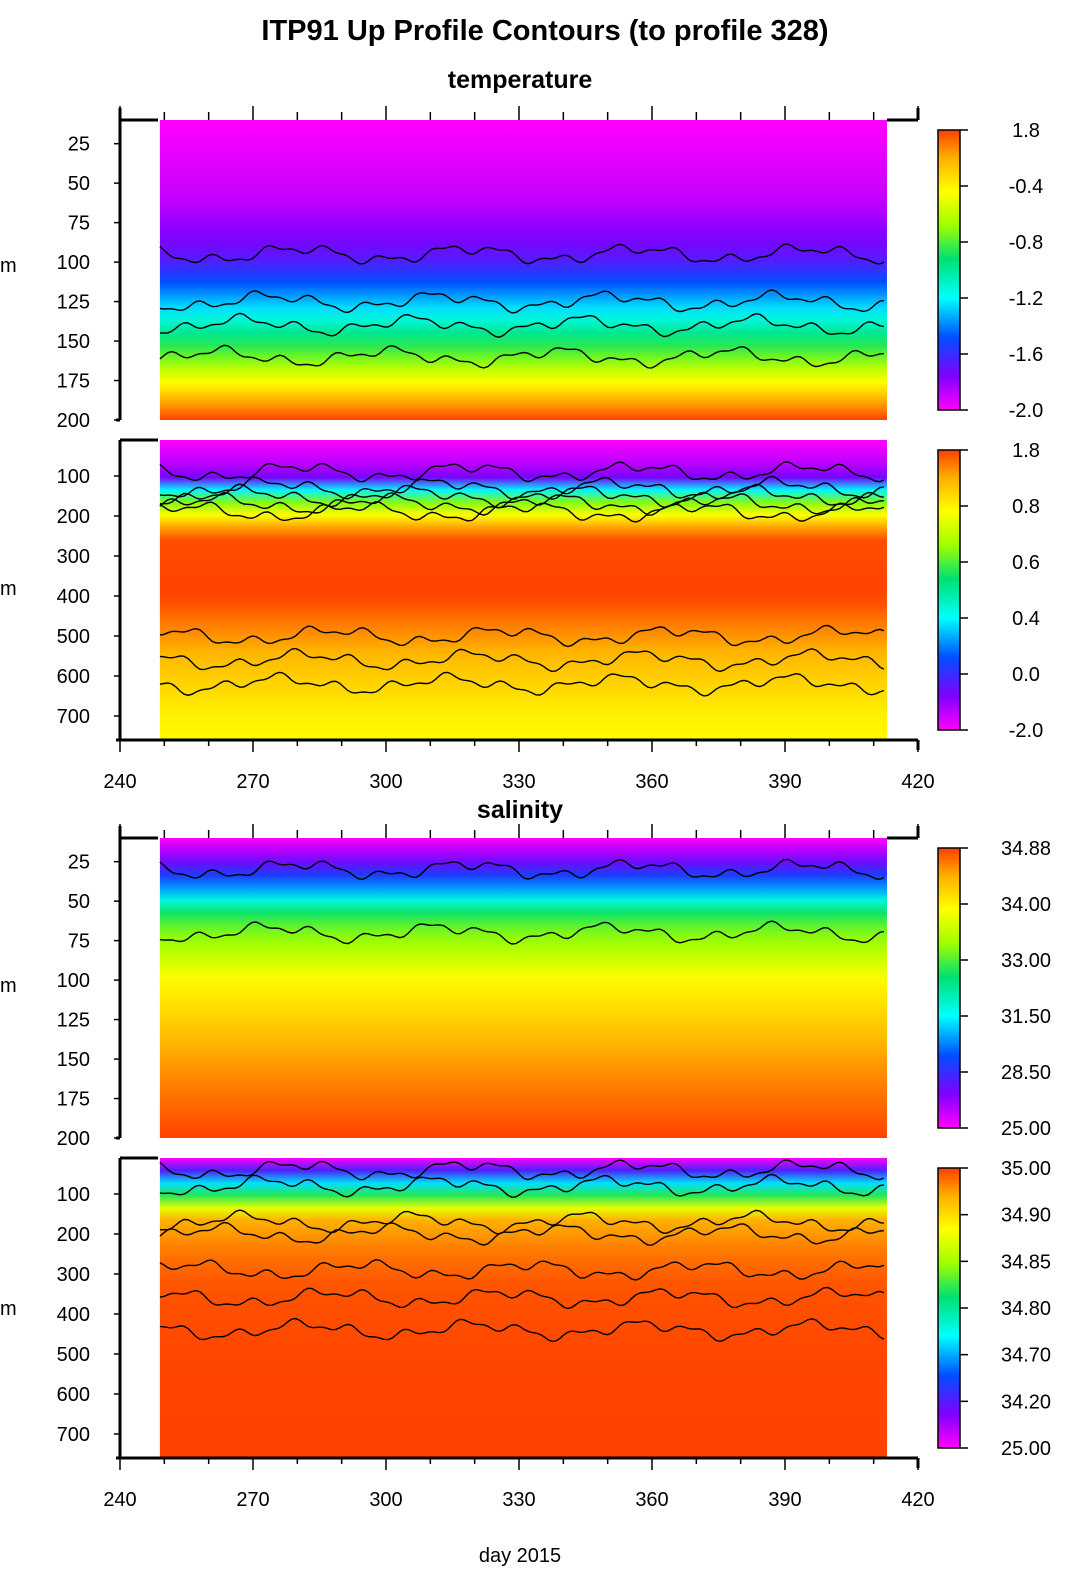  Describe the element at coordinates (1026, 1017) in the screenshot. I see `colorbar-label: 31.50` at that location.